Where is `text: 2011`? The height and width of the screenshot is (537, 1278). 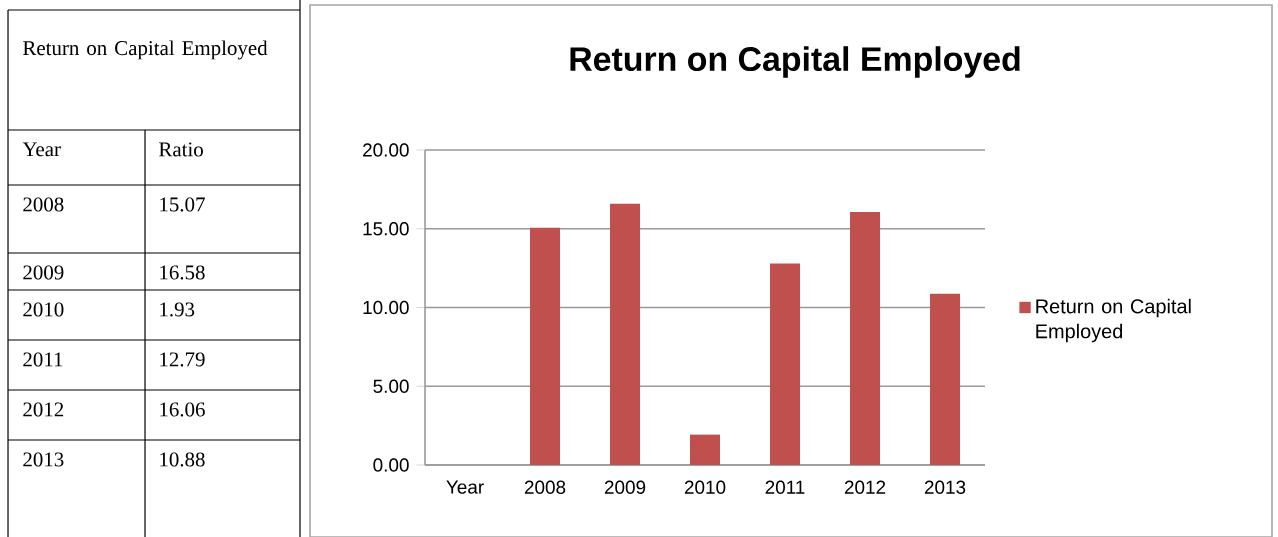
text: 2011 is located at coordinates (43, 359).